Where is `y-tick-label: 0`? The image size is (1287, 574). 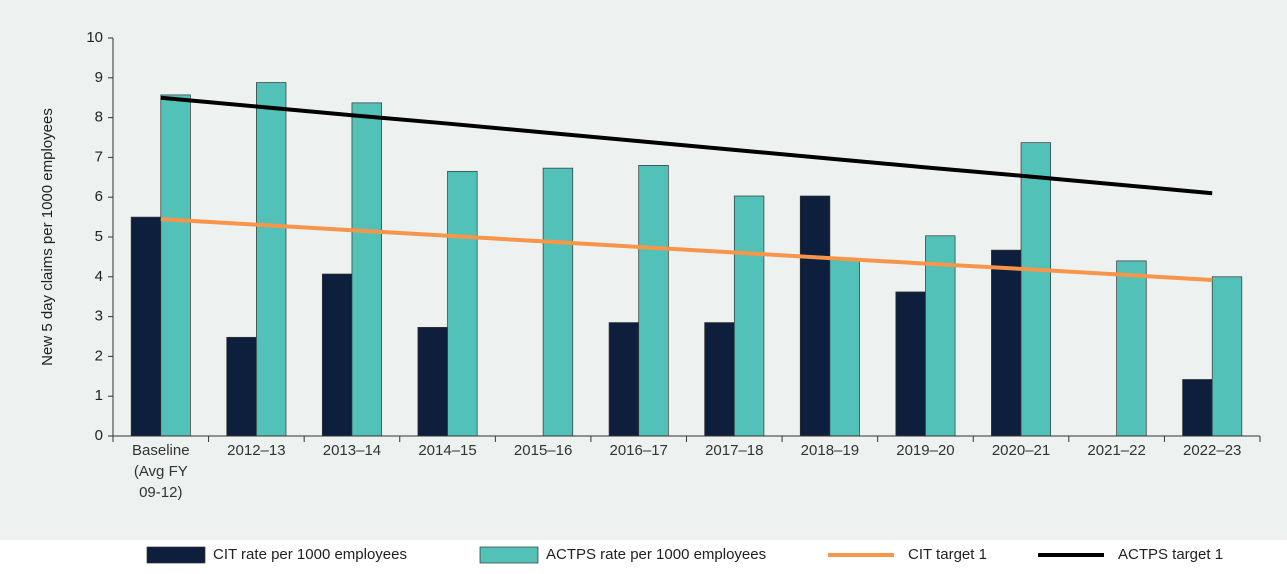 y-tick-label: 0 is located at coordinates (99, 435).